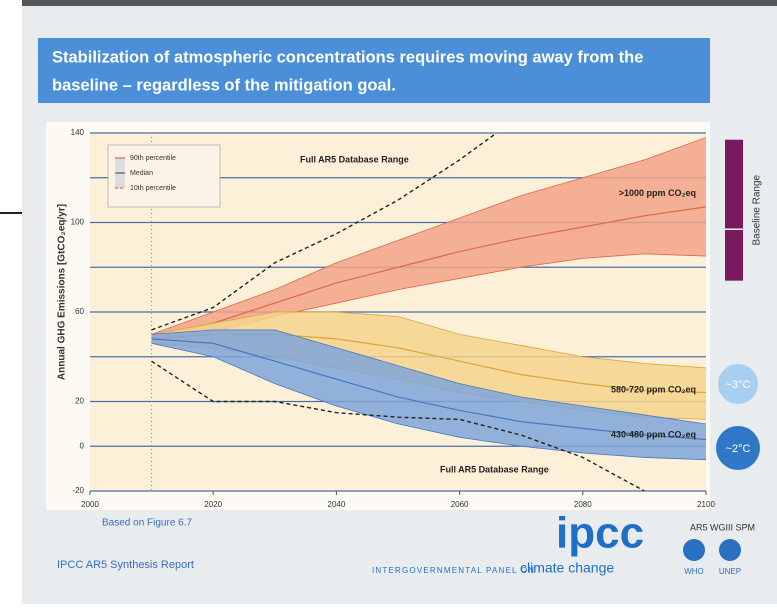 The image size is (777, 609). I want to click on band-median, so click(428, 389).